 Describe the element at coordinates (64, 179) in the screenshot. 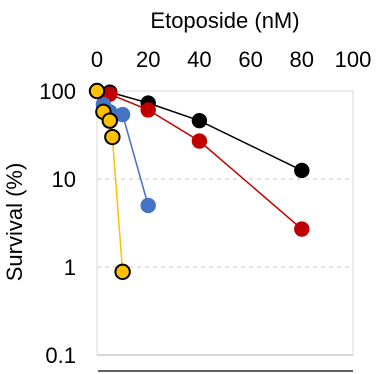

I see `y-tick-label-1: 10` at that location.